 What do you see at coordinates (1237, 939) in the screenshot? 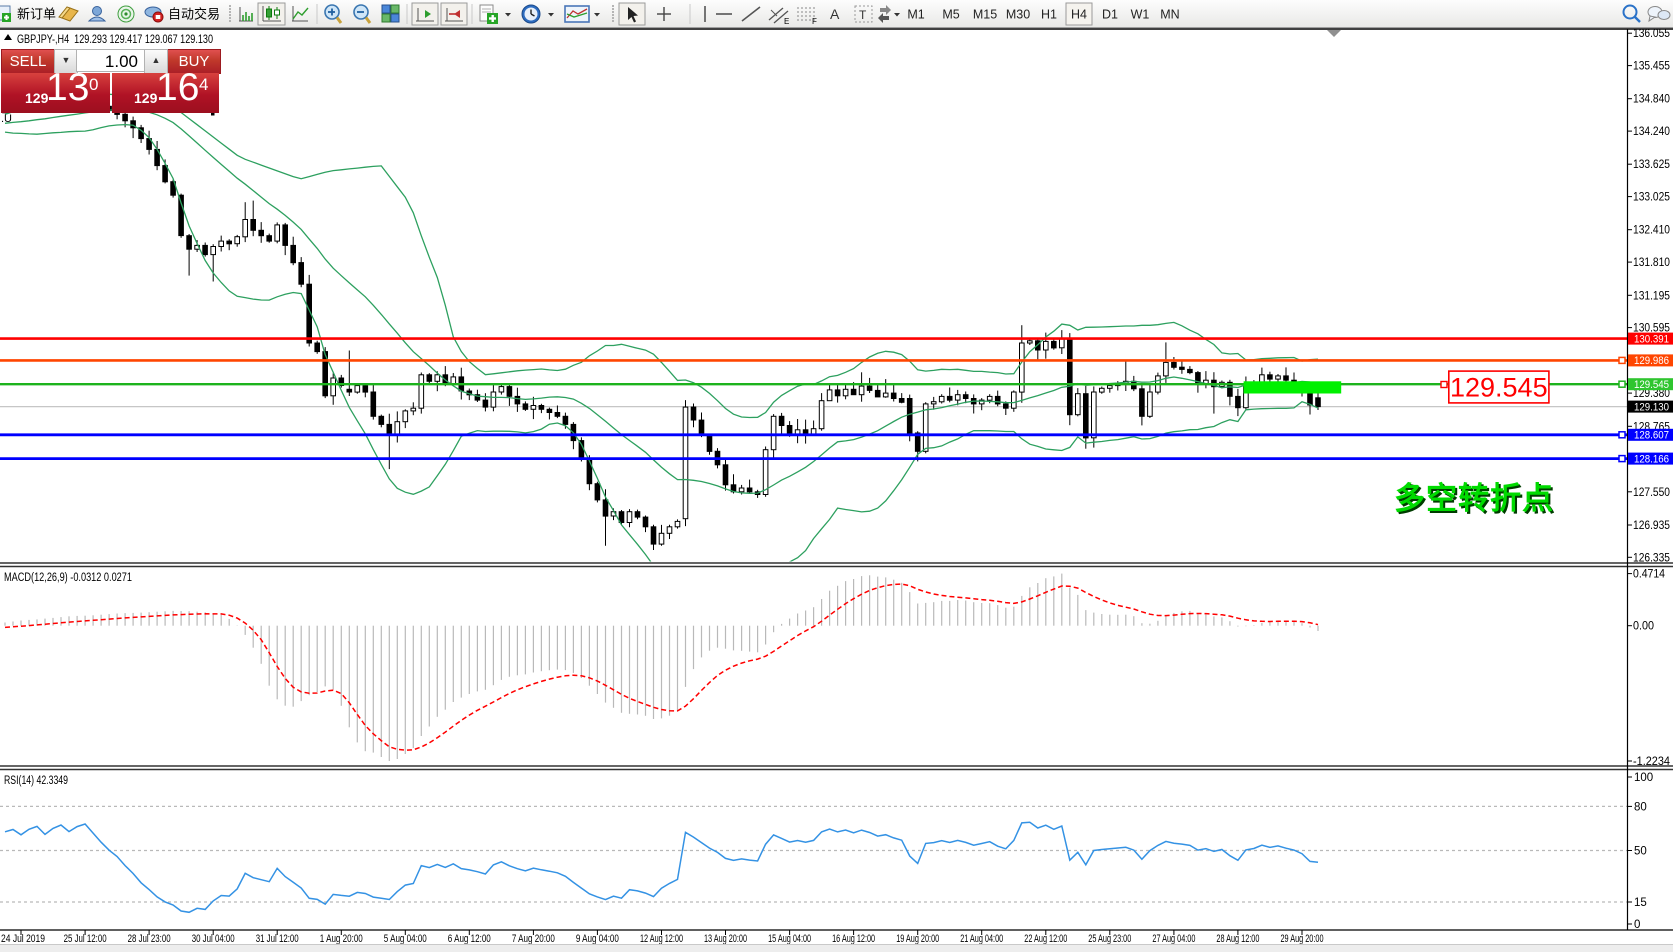
I see `svg-text: 28 Aug 12:00` at bounding box center [1237, 939].